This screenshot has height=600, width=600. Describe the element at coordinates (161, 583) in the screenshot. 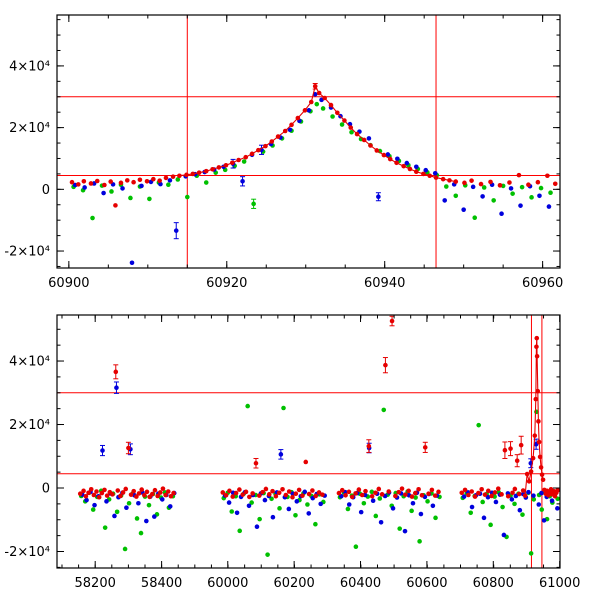

I see `x-tick-label: 58400` at that location.